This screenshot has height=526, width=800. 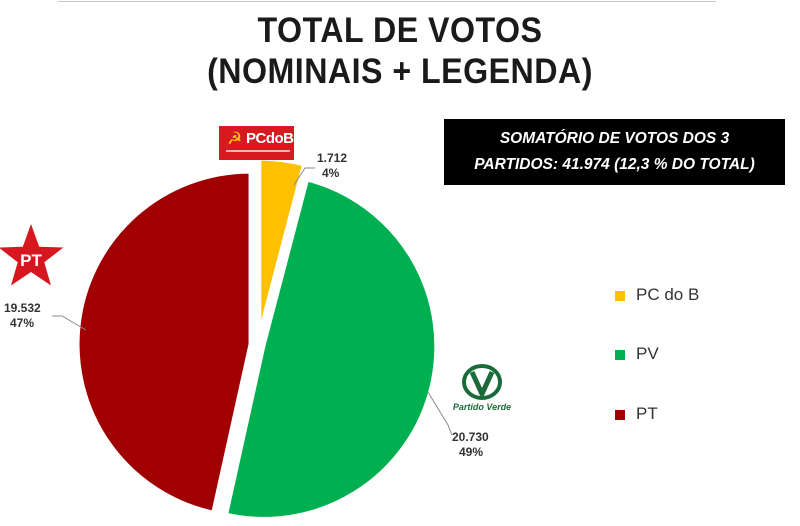 I want to click on leader-line-pt, so click(x=69, y=323).